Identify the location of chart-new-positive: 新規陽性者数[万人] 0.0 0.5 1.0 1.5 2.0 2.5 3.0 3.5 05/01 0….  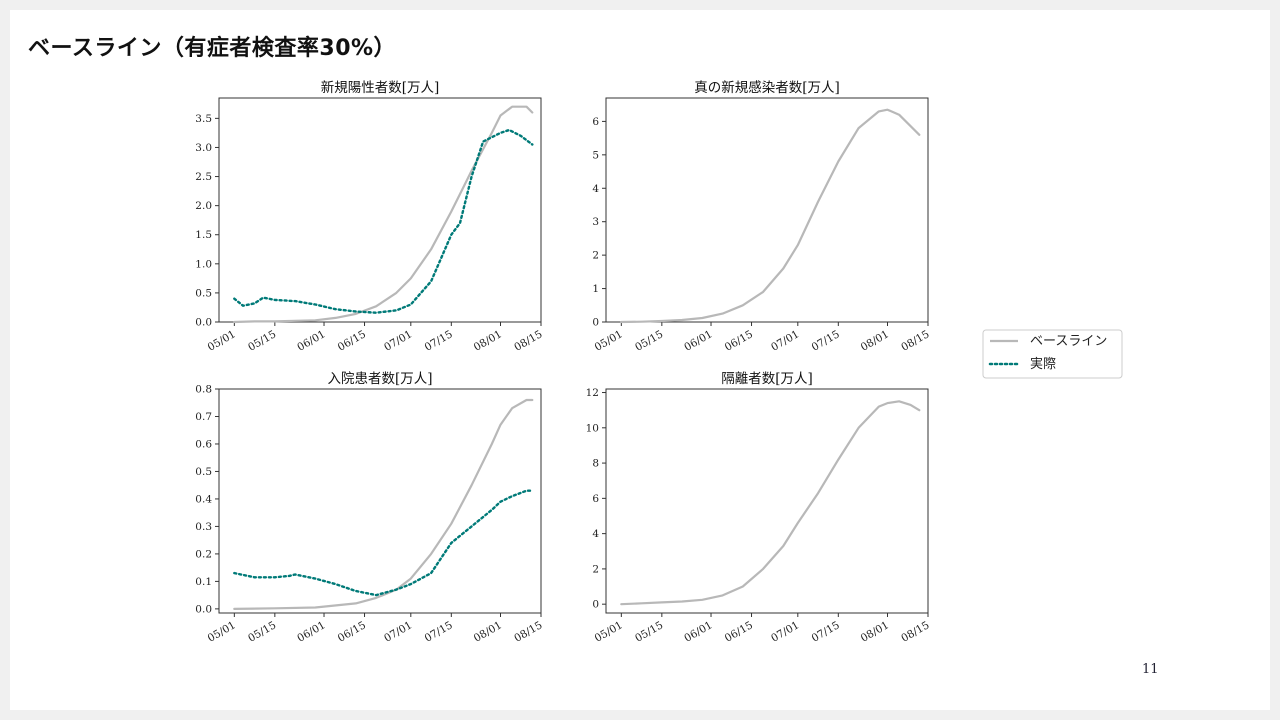
(369, 217).